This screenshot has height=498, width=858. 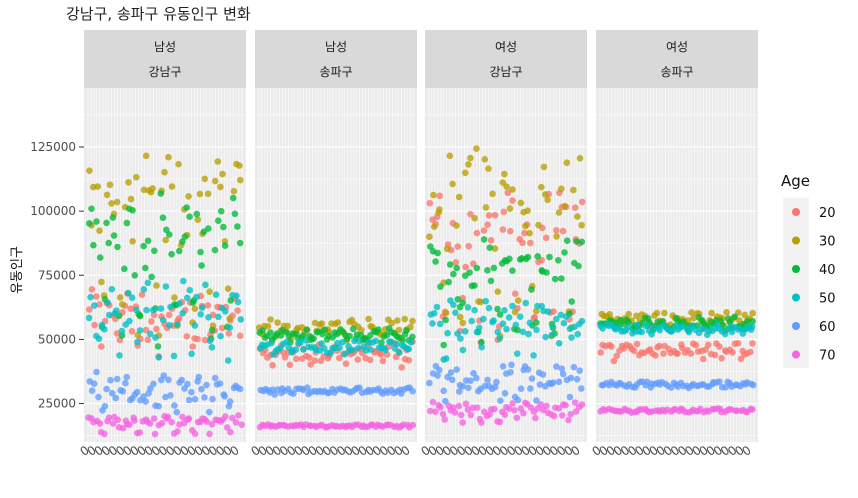 I want to click on y-tick-label: 75000, so click(x=57, y=275).